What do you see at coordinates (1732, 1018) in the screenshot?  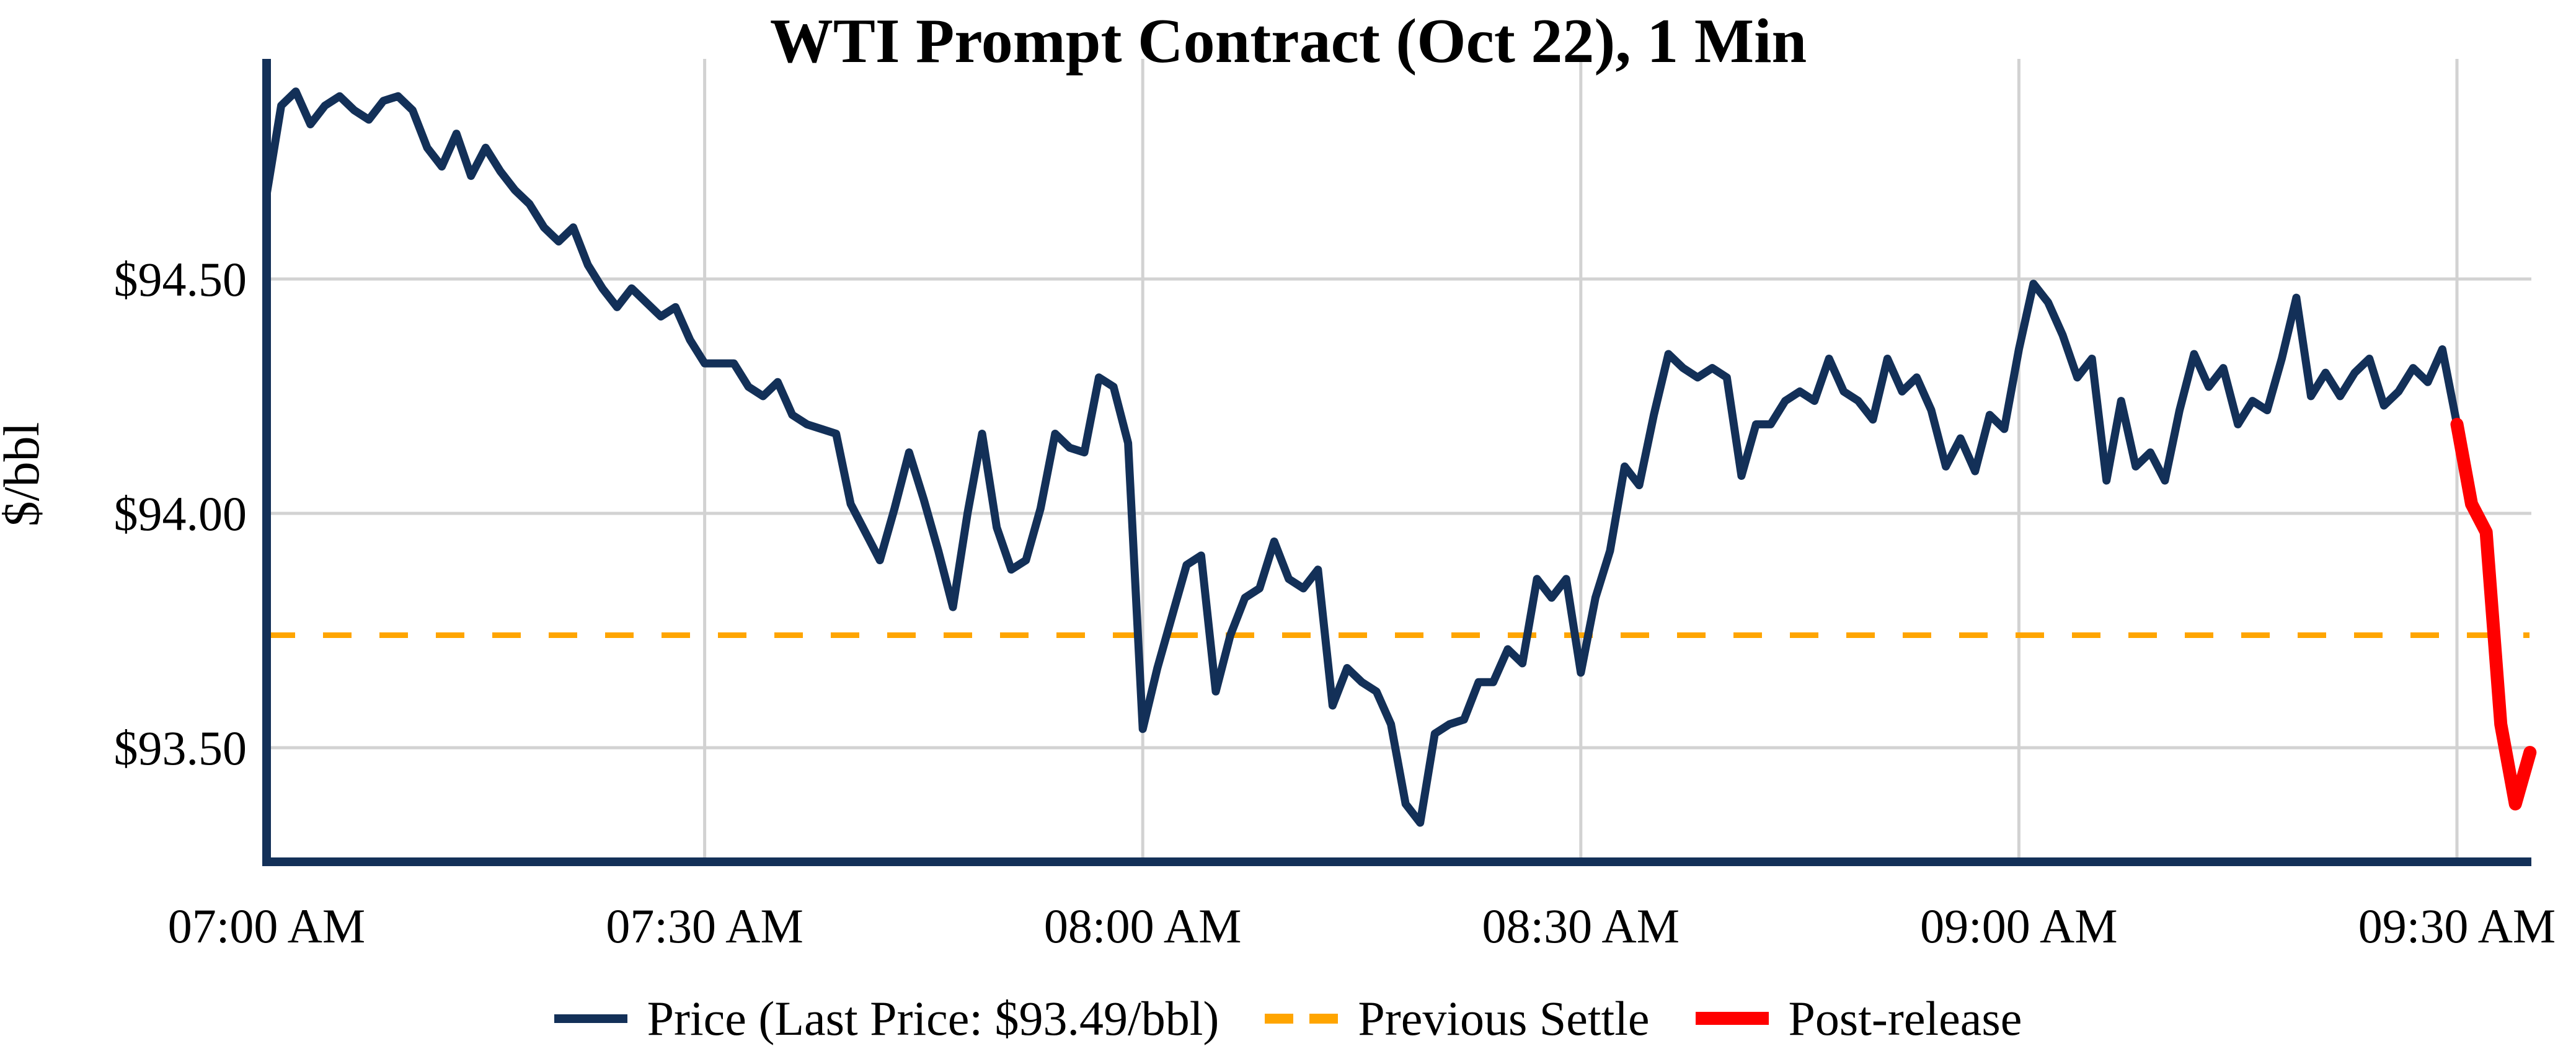 I see `post-release-line-swatch-icon` at bounding box center [1732, 1018].